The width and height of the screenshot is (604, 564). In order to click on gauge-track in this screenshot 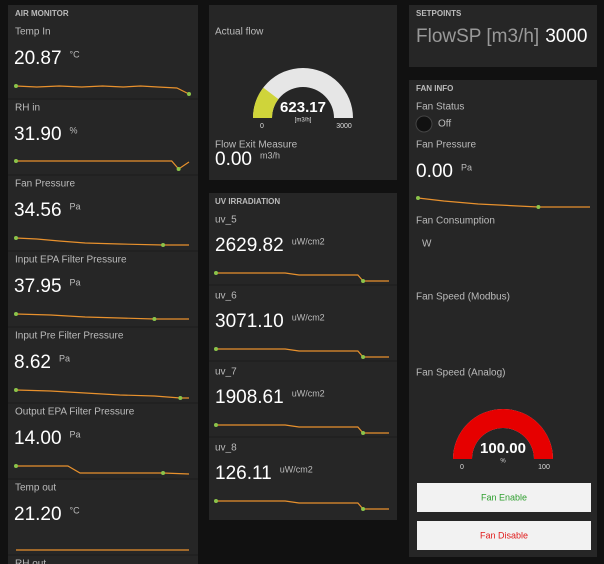, I will do `click(303, 93)`.